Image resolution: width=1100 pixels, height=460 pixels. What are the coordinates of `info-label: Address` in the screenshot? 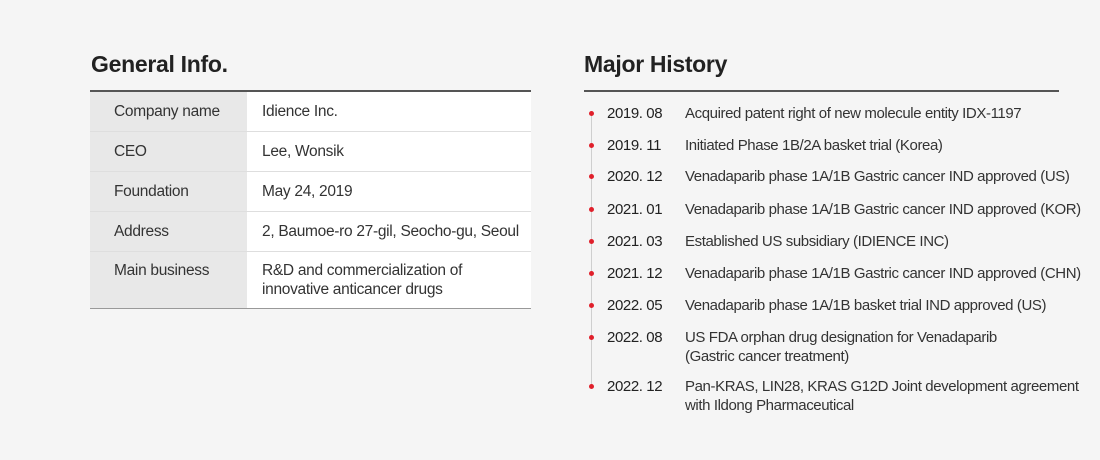 It's located at (168, 231).